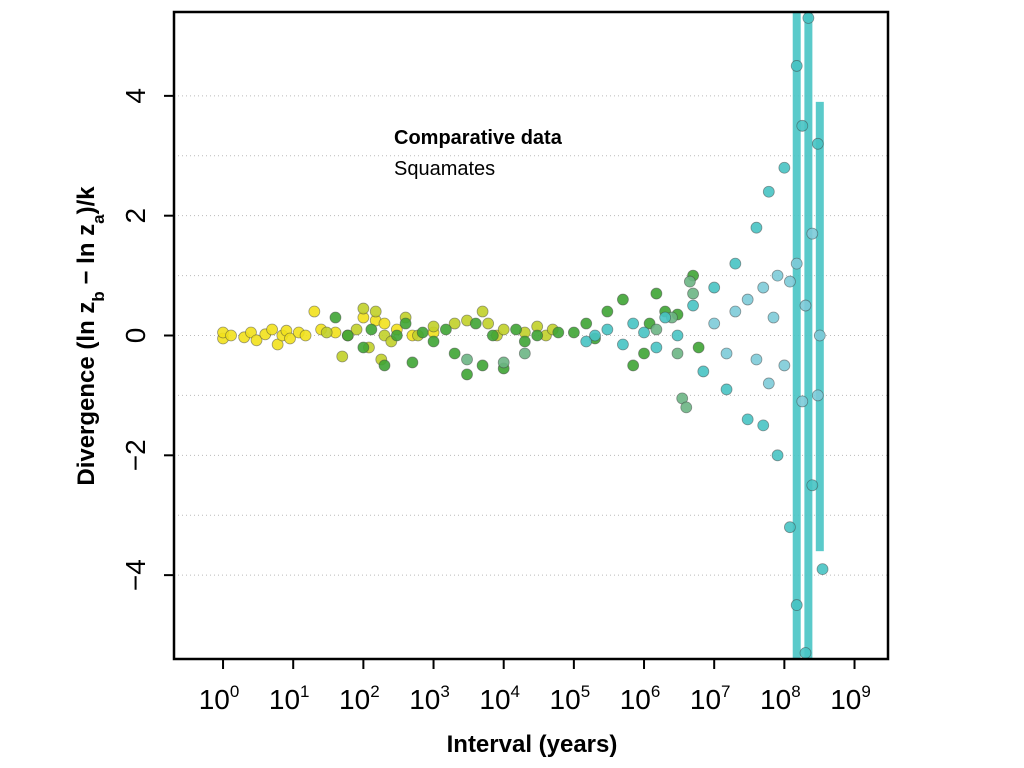 This screenshot has height=768, width=1024. What do you see at coordinates (780, 698) in the screenshot?
I see `x-tick-label: 10⁸` at bounding box center [780, 698].